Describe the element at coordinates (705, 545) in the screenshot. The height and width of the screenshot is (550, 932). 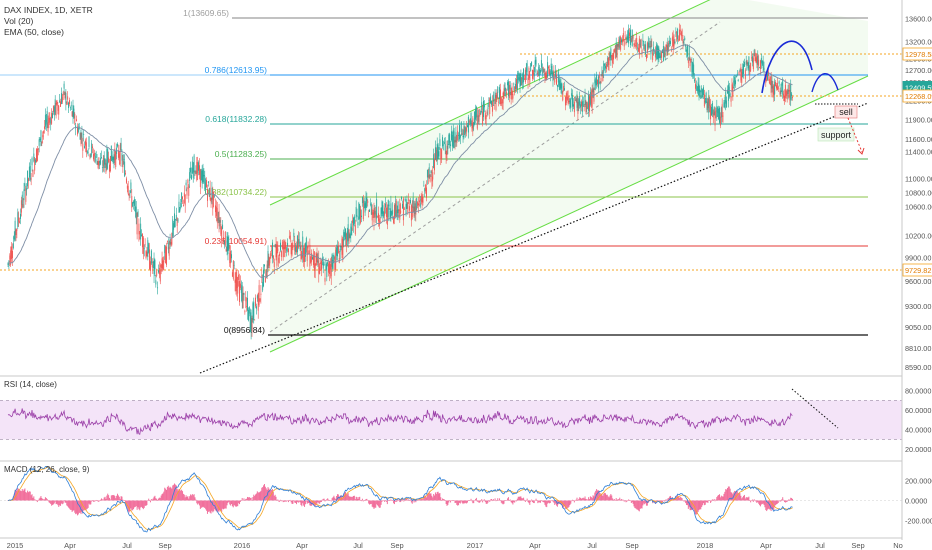
I see `time-tick-label: 2018` at that location.